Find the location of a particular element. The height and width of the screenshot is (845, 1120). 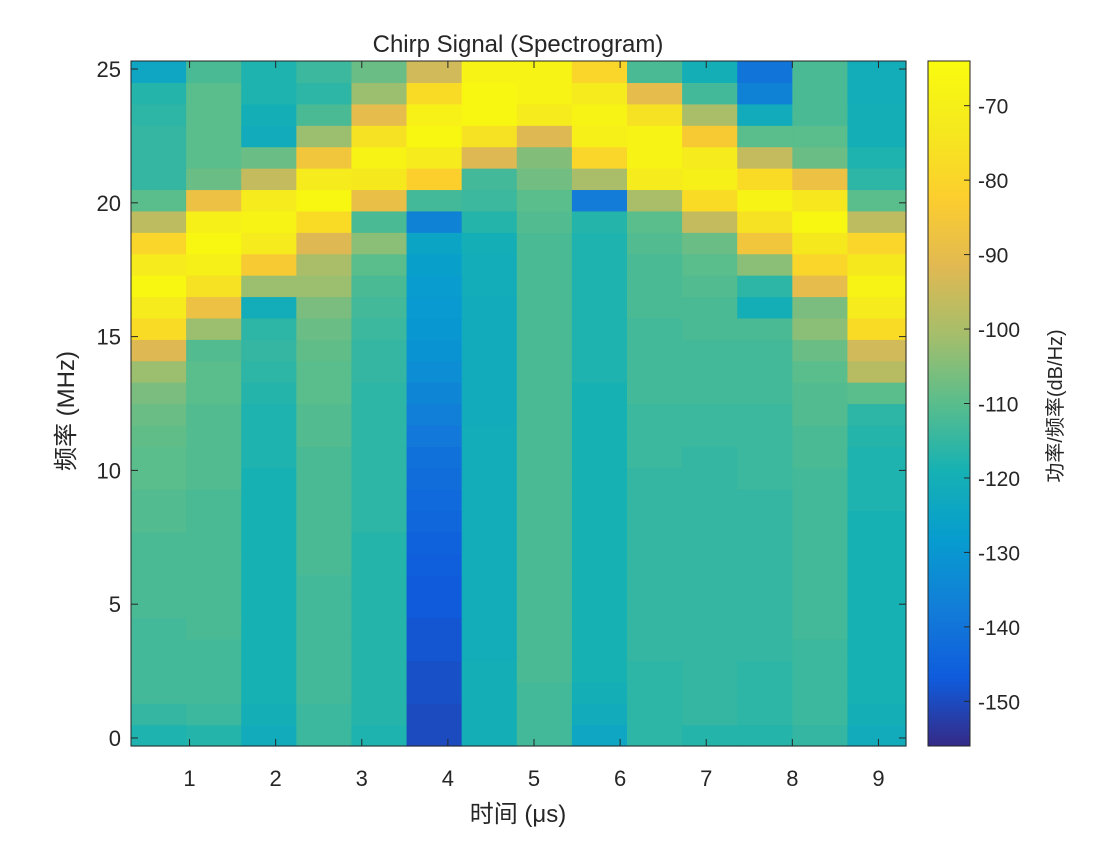

y-tick-label: 20 is located at coordinates (109, 203).